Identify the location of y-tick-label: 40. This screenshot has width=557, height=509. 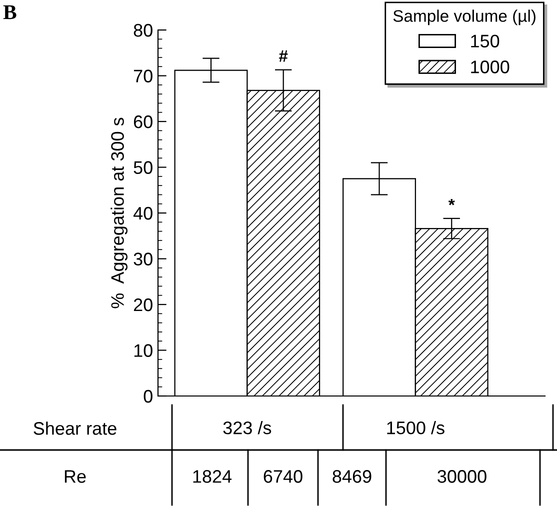
(142, 213).